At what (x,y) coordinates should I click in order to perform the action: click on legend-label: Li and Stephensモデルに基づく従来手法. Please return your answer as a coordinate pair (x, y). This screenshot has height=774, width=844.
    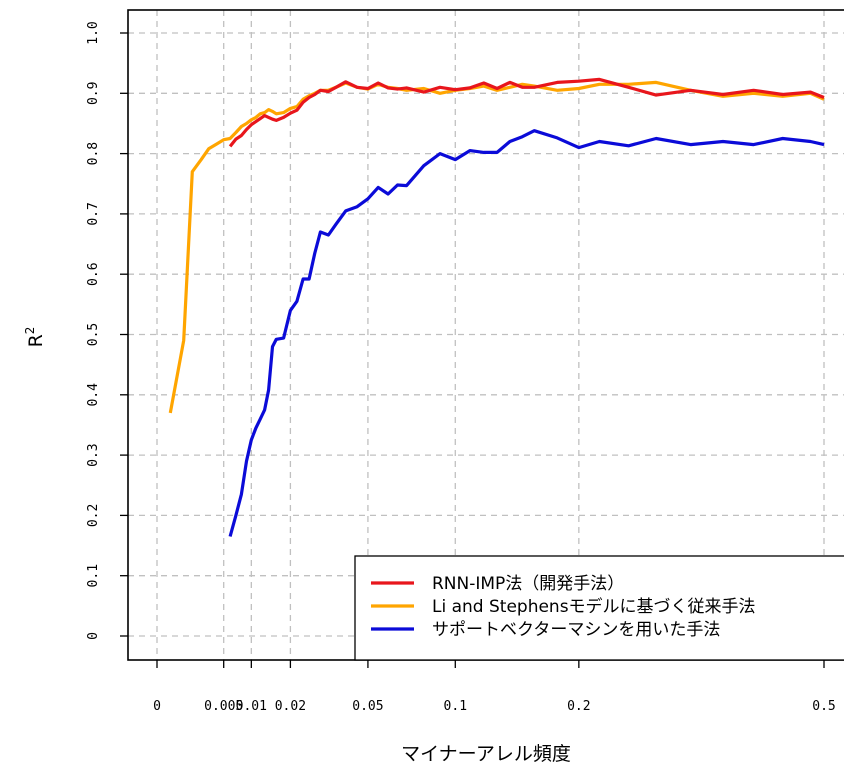
    Looking at the image, I should click on (594, 606).